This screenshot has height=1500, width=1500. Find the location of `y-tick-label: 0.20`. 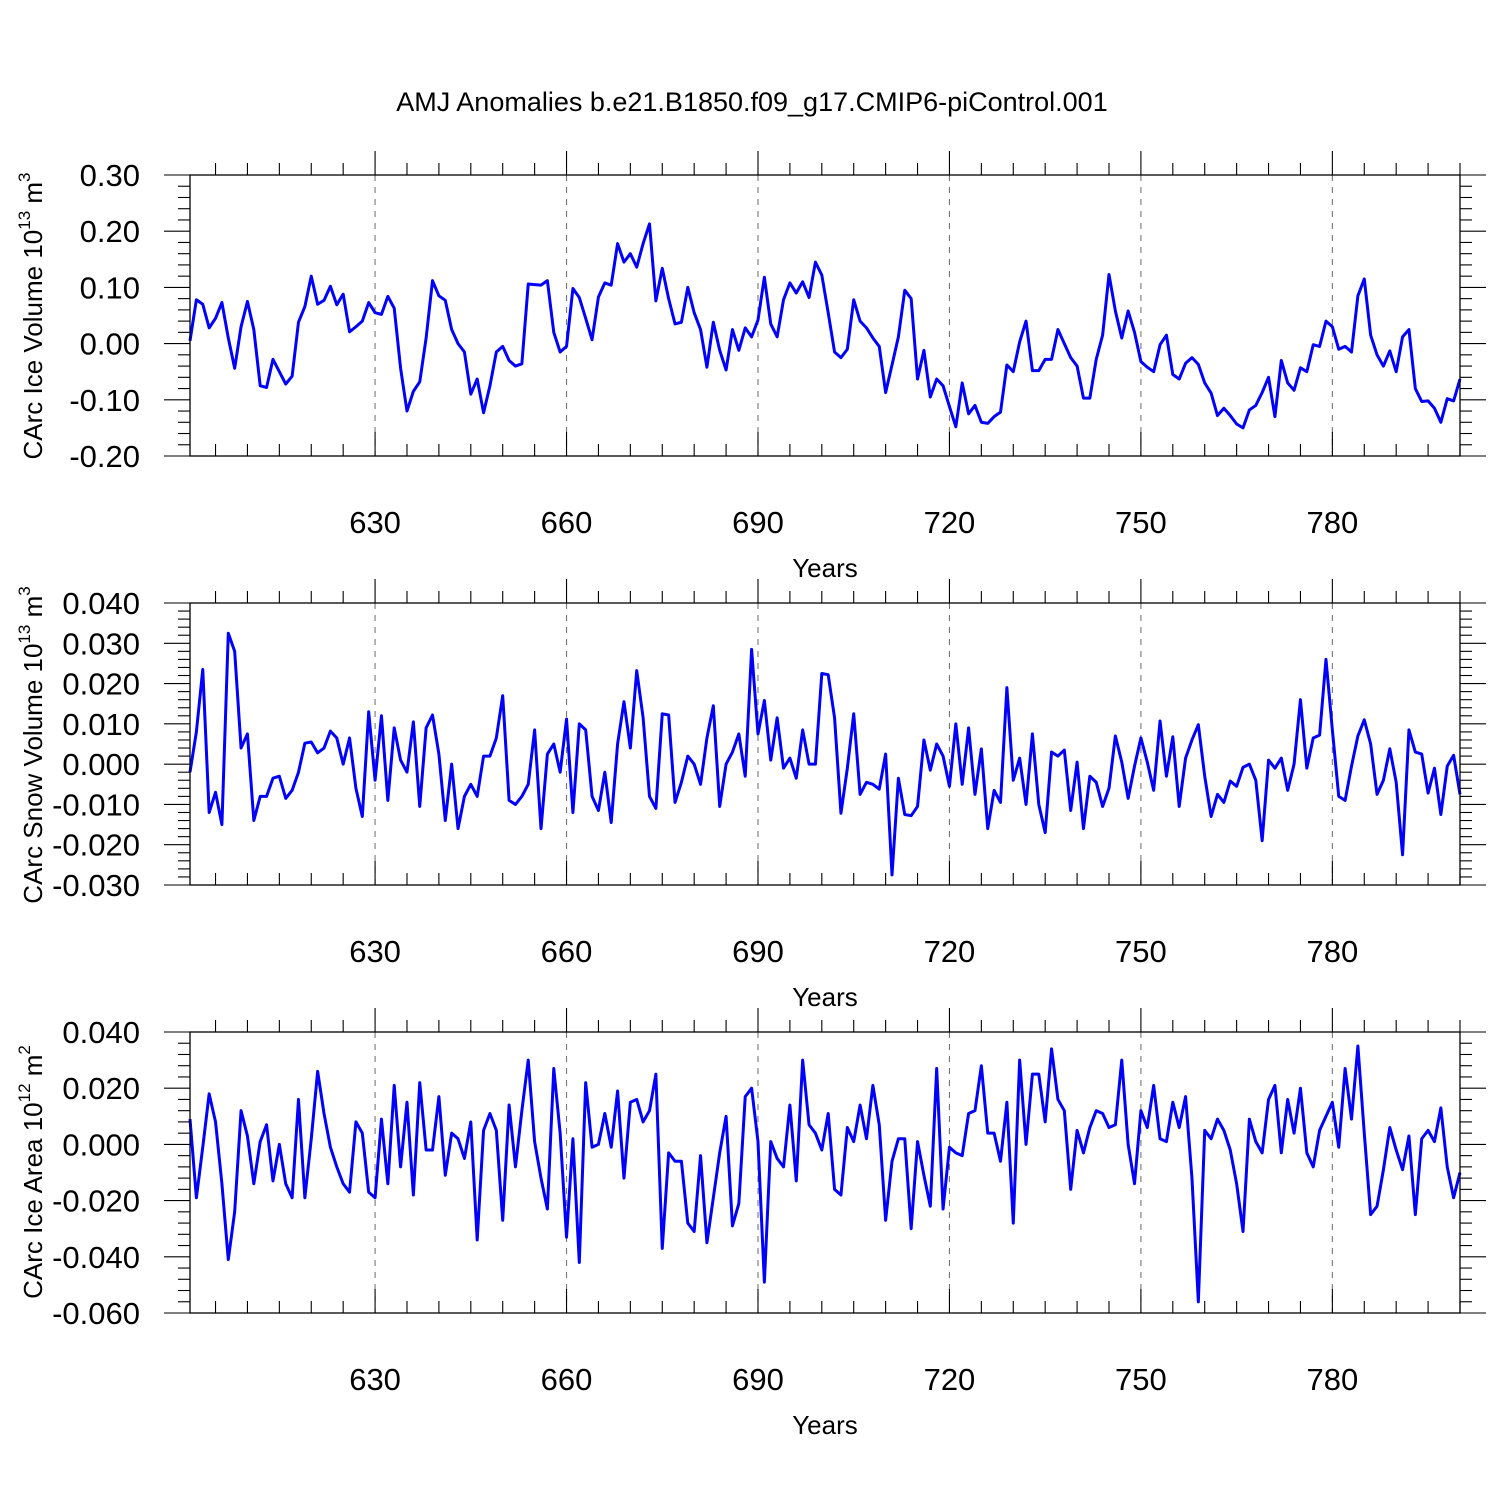

y-tick-label: 0.20 is located at coordinates (110, 231).